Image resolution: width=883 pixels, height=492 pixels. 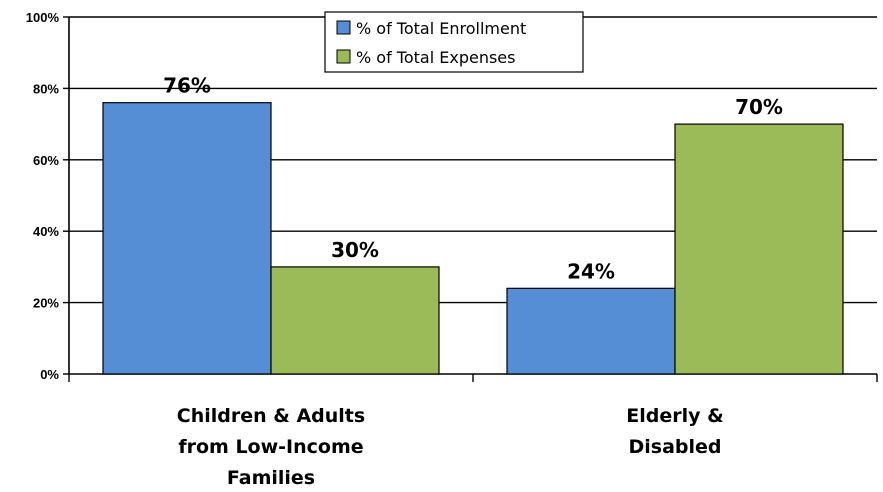 I want to click on y-tick-label: 80%, so click(x=46, y=88).